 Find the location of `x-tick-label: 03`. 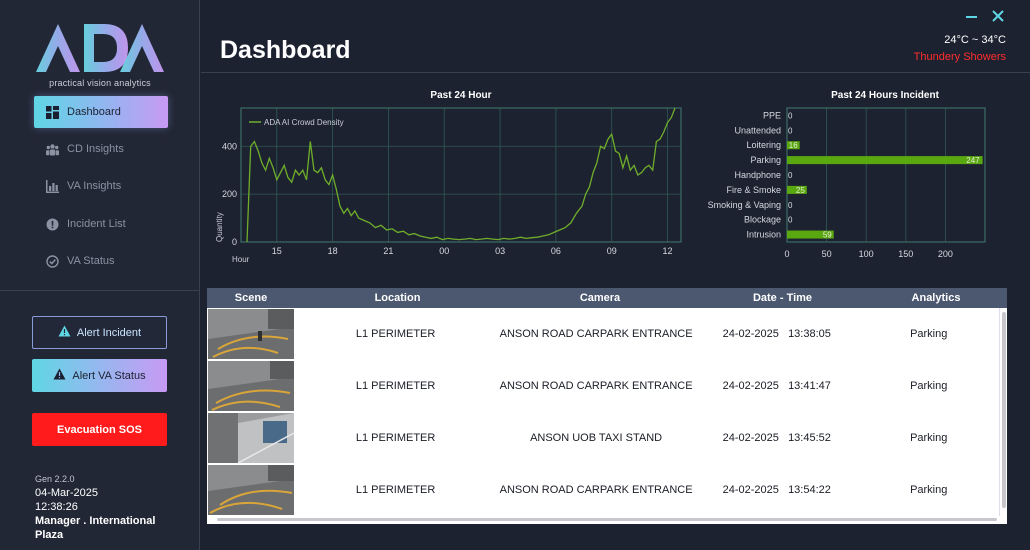

x-tick-label: 03 is located at coordinates (500, 251).